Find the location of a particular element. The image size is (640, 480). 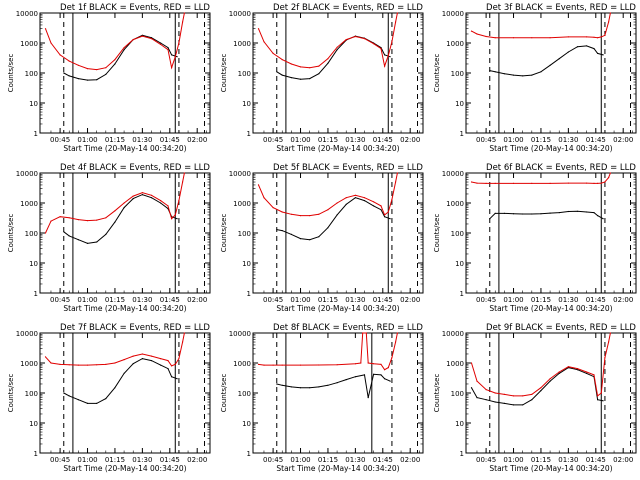

x-tick-label: 01:45 is located at coordinates (170, 300).